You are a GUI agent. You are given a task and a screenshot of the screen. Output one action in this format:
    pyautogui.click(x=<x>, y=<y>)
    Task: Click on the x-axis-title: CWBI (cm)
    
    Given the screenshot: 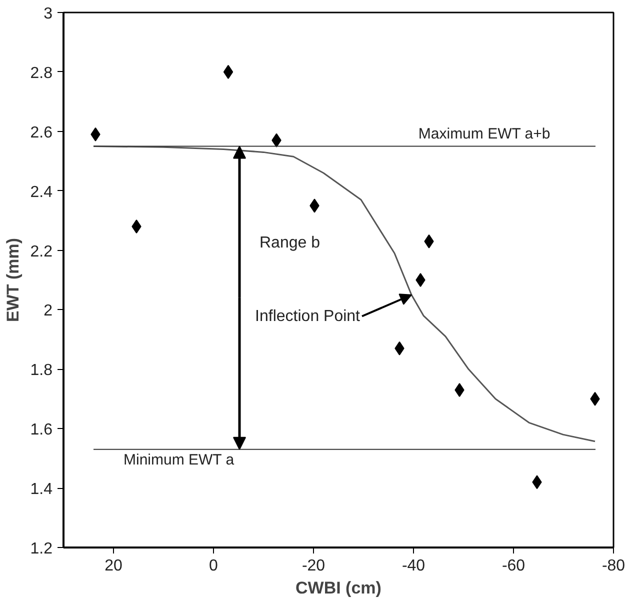 What is the action you would take?
    pyautogui.click(x=339, y=588)
    